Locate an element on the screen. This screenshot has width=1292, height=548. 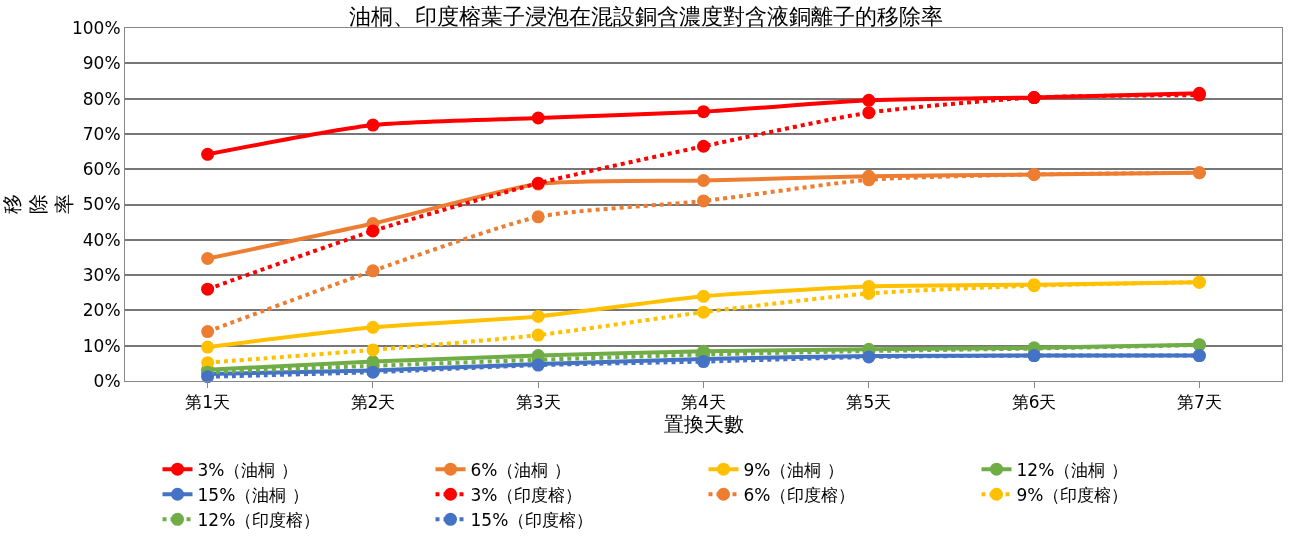
y-axis-title: 移除率 is located at coordinates (38, 204).